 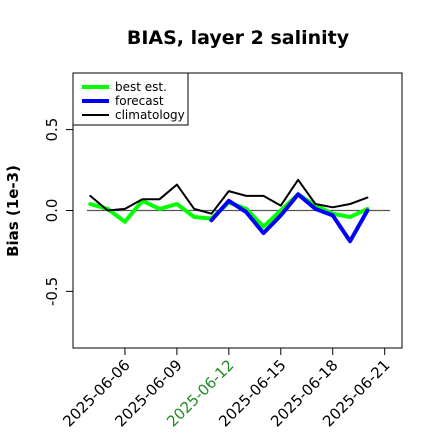 What do you see at coordinates (238, 38) in the screenshot?
I see `chart-title: BIAS, layer 2 salinity` at bounding box center [238, 38].